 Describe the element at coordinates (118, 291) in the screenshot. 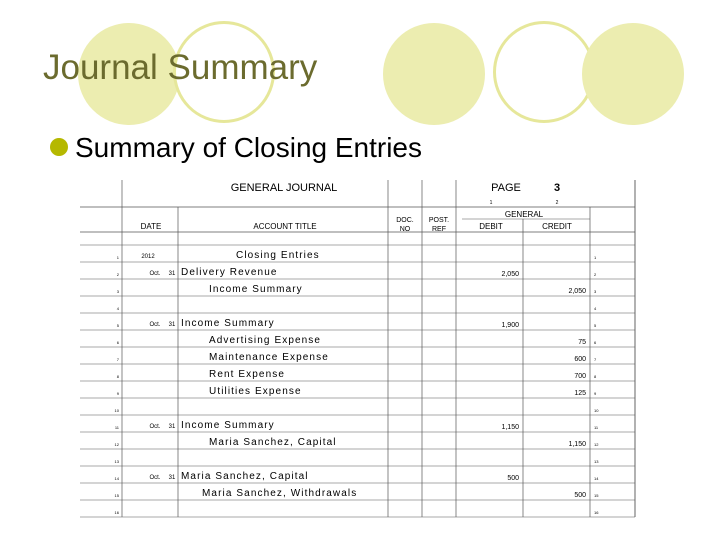

I see `row-number: 3` at that location.